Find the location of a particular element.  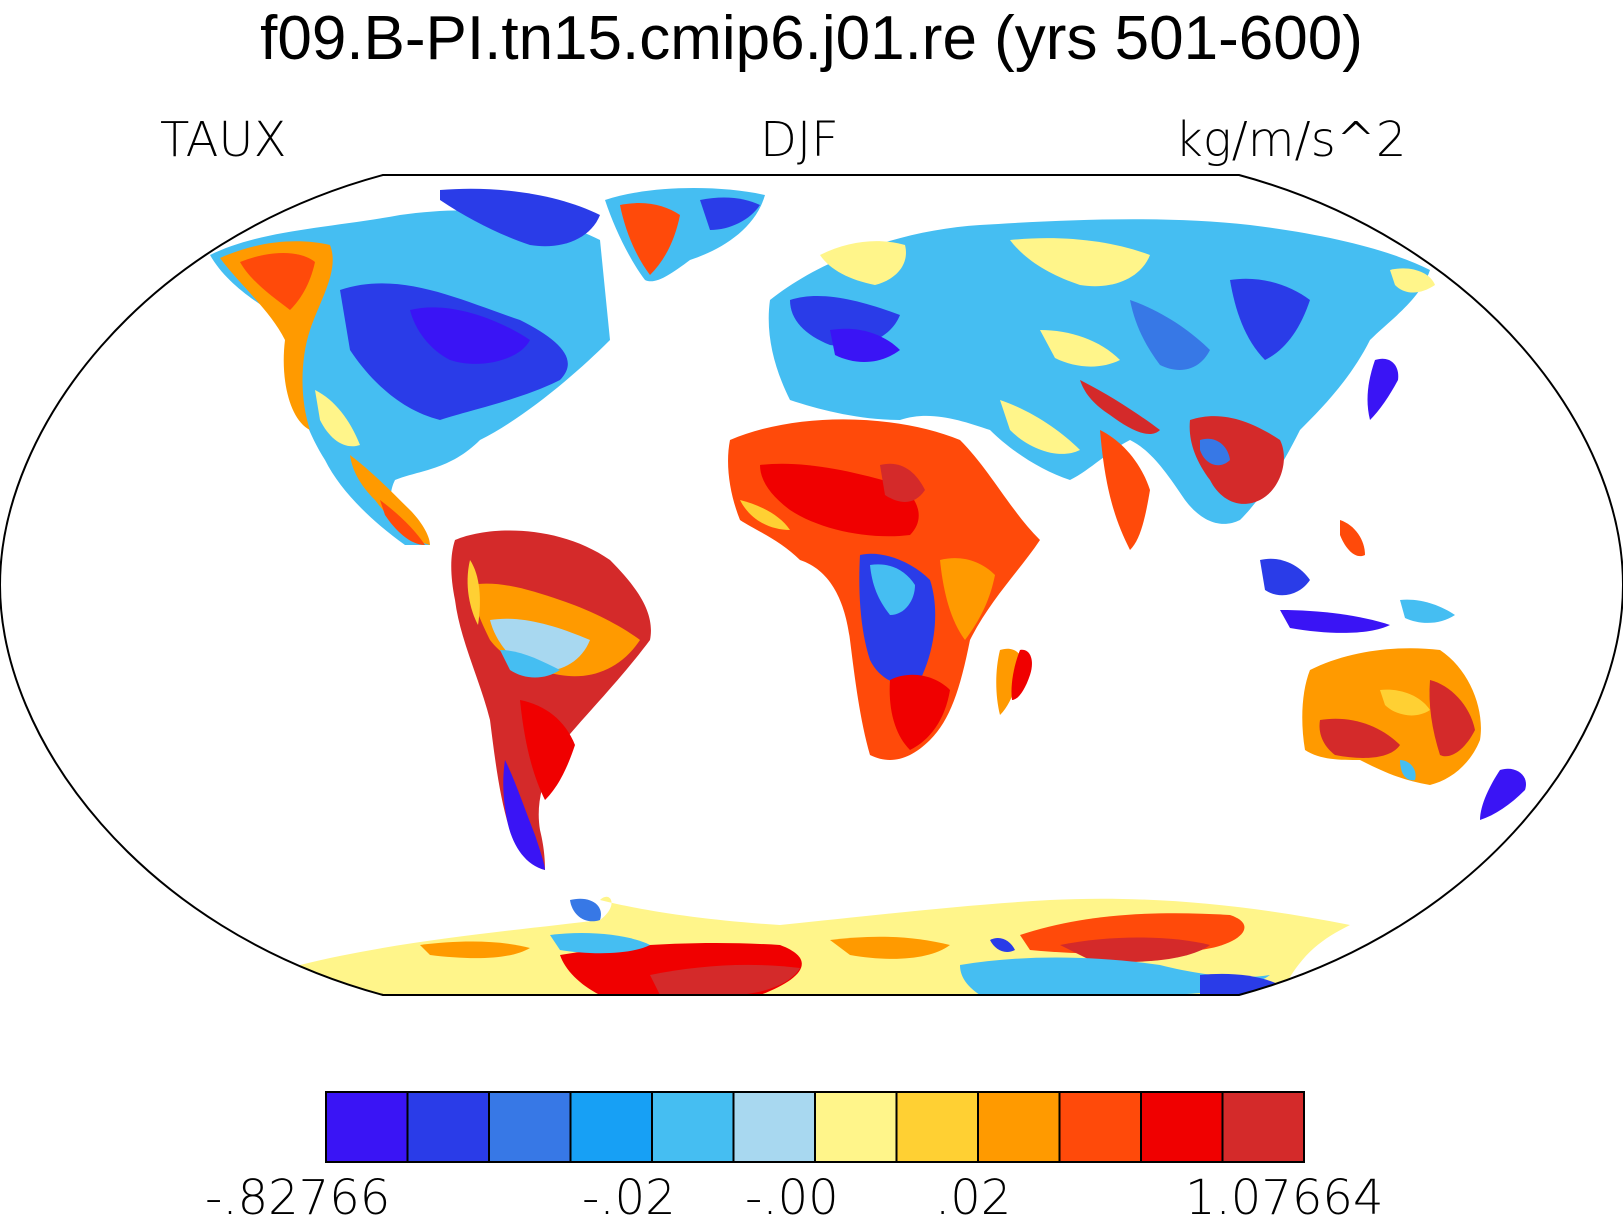

north-america is located at coordinates (410, 366).